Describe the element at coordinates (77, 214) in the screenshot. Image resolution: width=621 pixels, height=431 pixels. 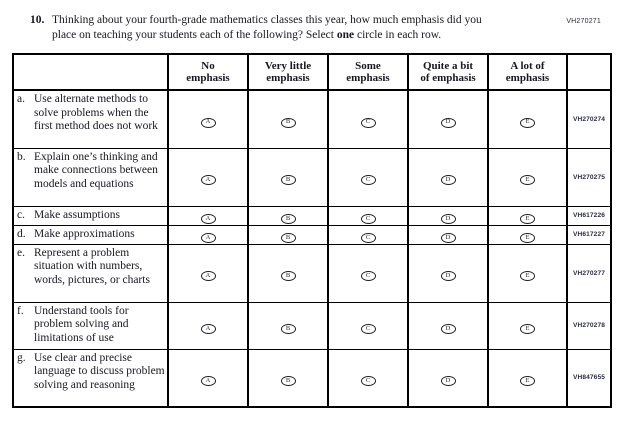
I see `item-text: Make assumptions` at that location.